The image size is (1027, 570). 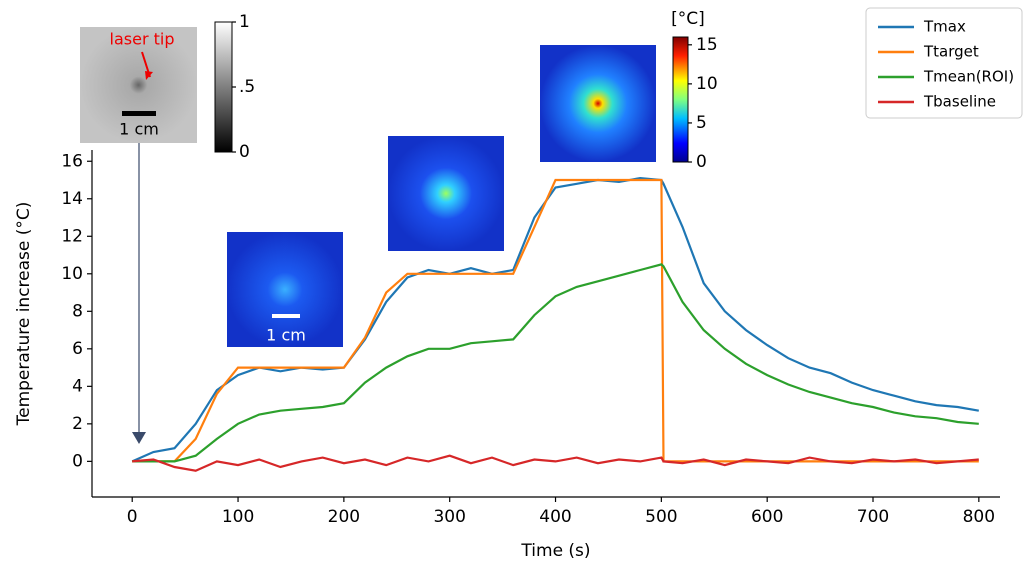 What do you see at coordinates (24, 314) in the screenshot?
I see `y-axis-label: Temperature increase (°C)` at bounding box center [24, 314].